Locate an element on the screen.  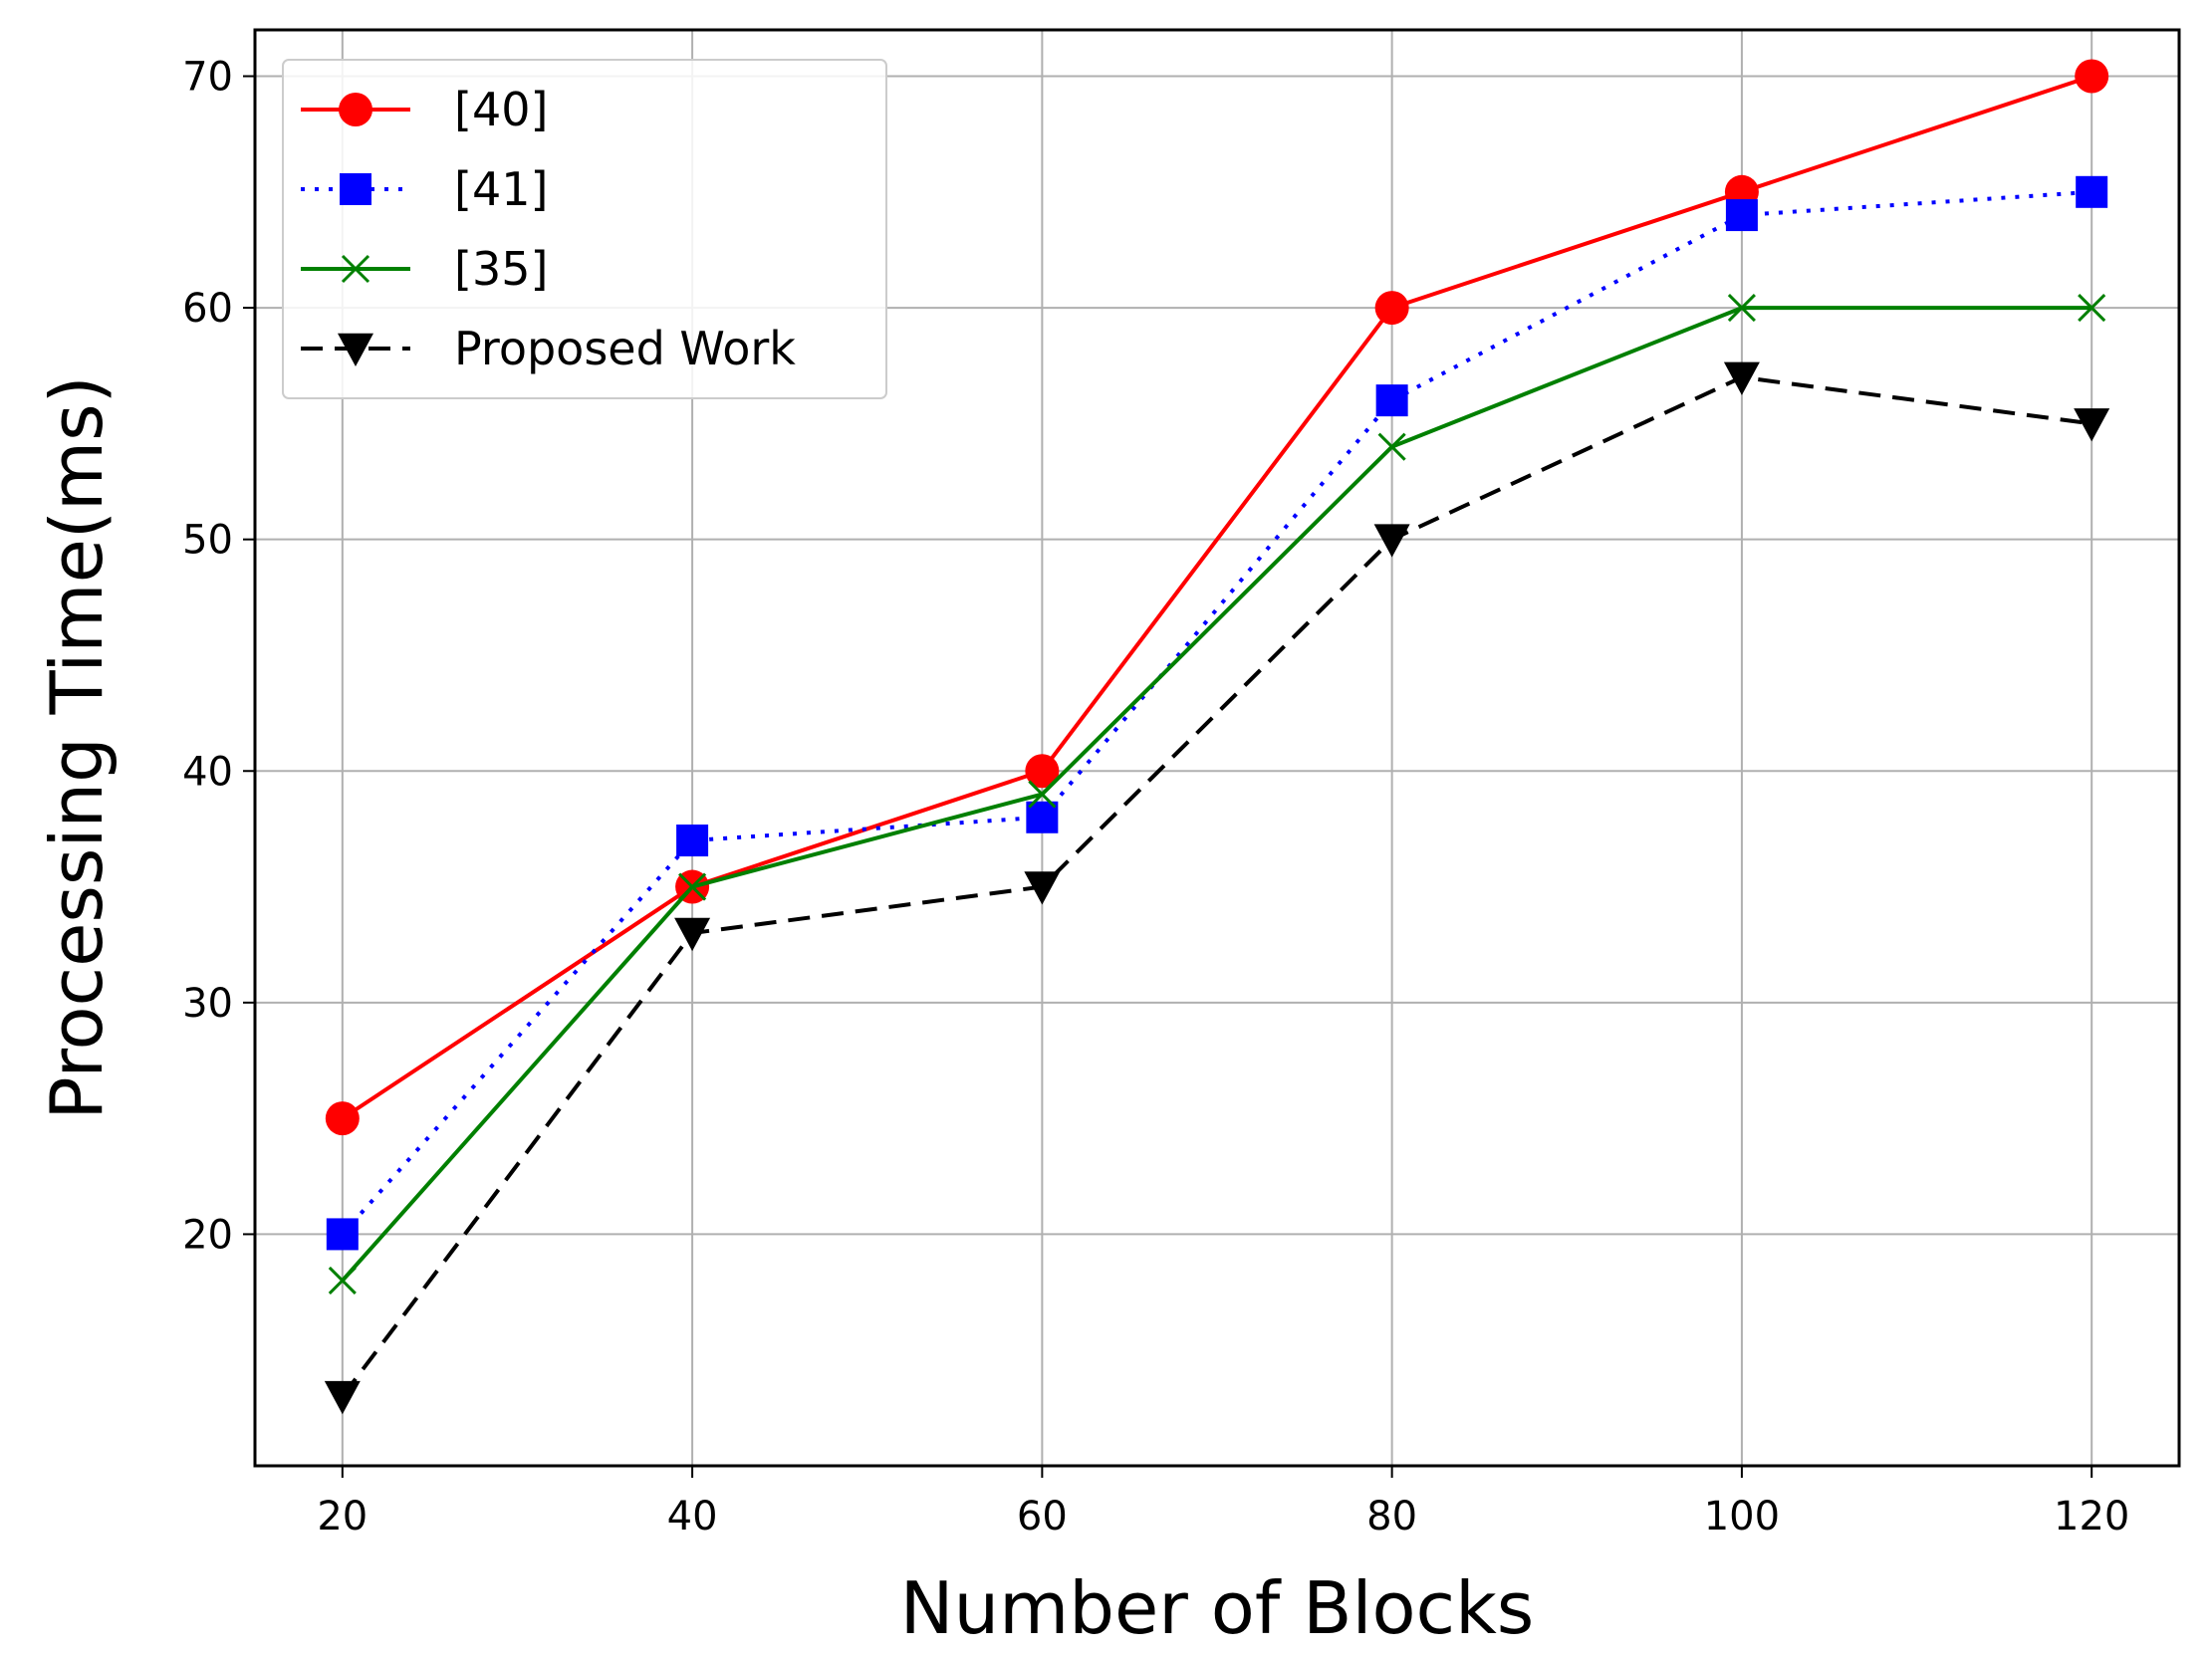
legend-label: [40] is located at coordinates (501, 109).